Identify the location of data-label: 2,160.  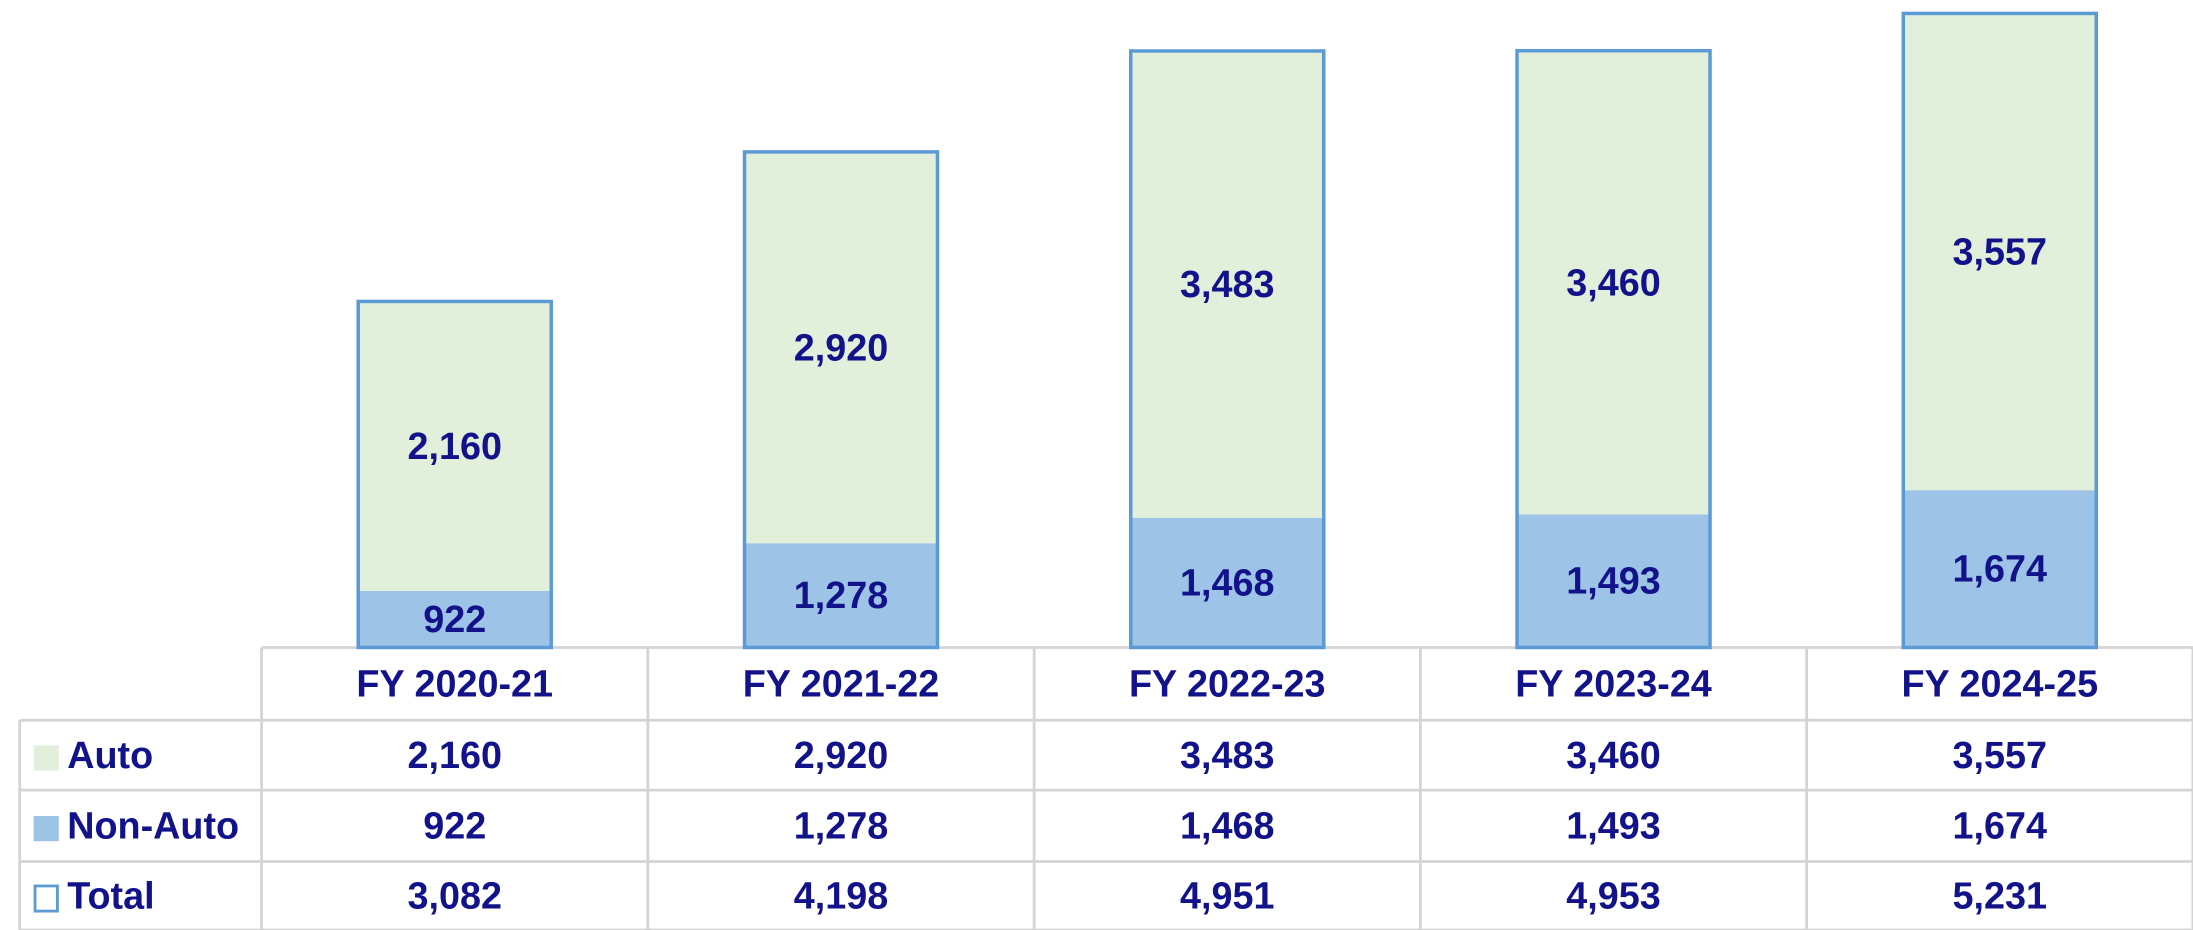
(454, 446).